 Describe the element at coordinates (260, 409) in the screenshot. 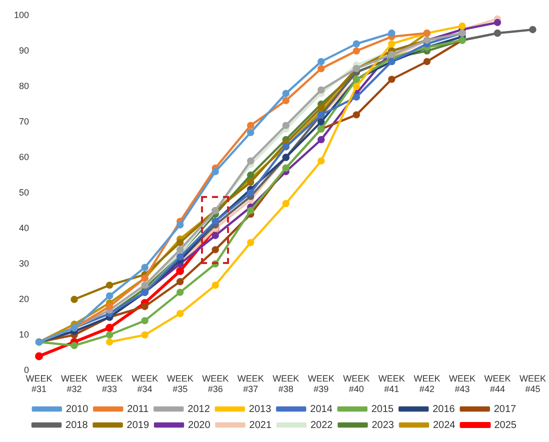

I see `legend-label: 2013` at that location.